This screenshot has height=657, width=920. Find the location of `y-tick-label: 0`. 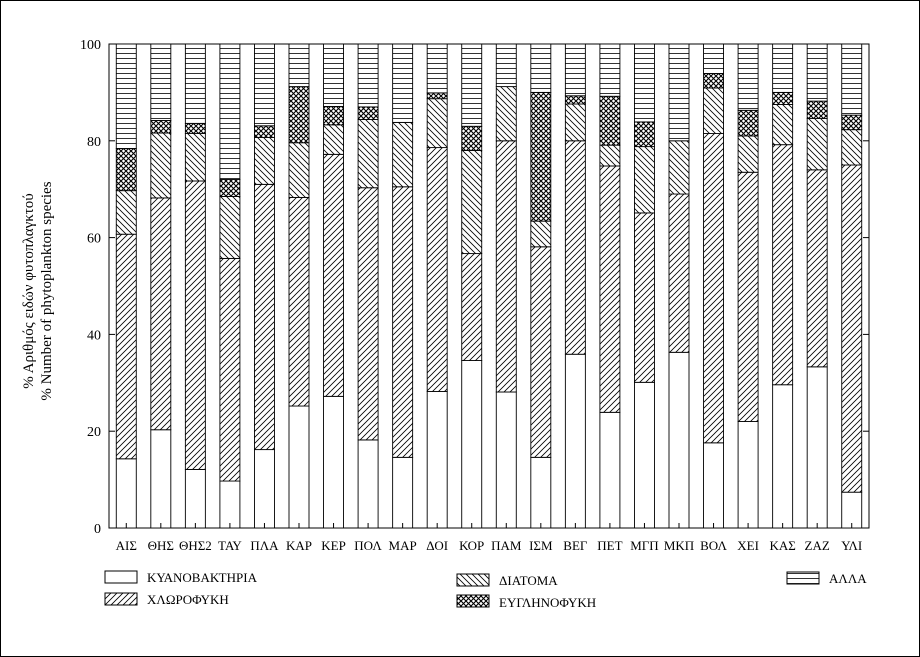

y-tick-label: 0 is located at coordinates (97, 529).